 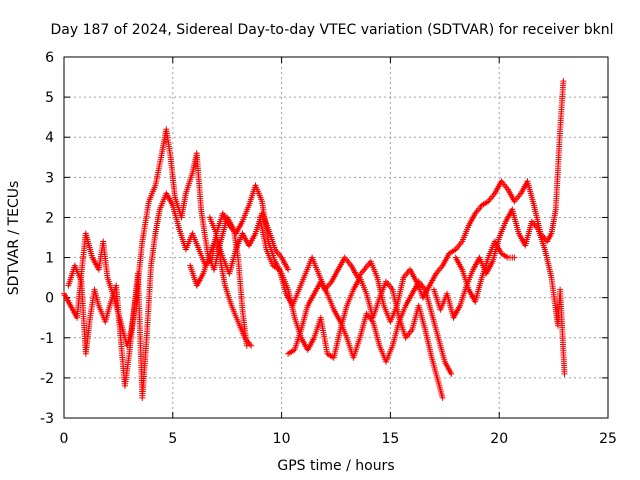 I want to click on x-tick-label: 0, so click(x=64, y=439).